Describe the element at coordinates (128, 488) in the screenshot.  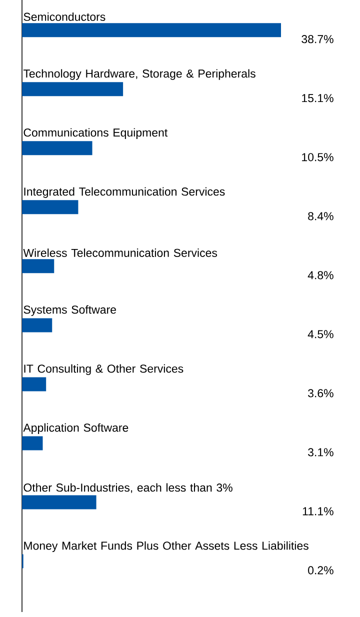
I see `y-tick-label: Other Sub-Industries, each less than 3%` at that location.